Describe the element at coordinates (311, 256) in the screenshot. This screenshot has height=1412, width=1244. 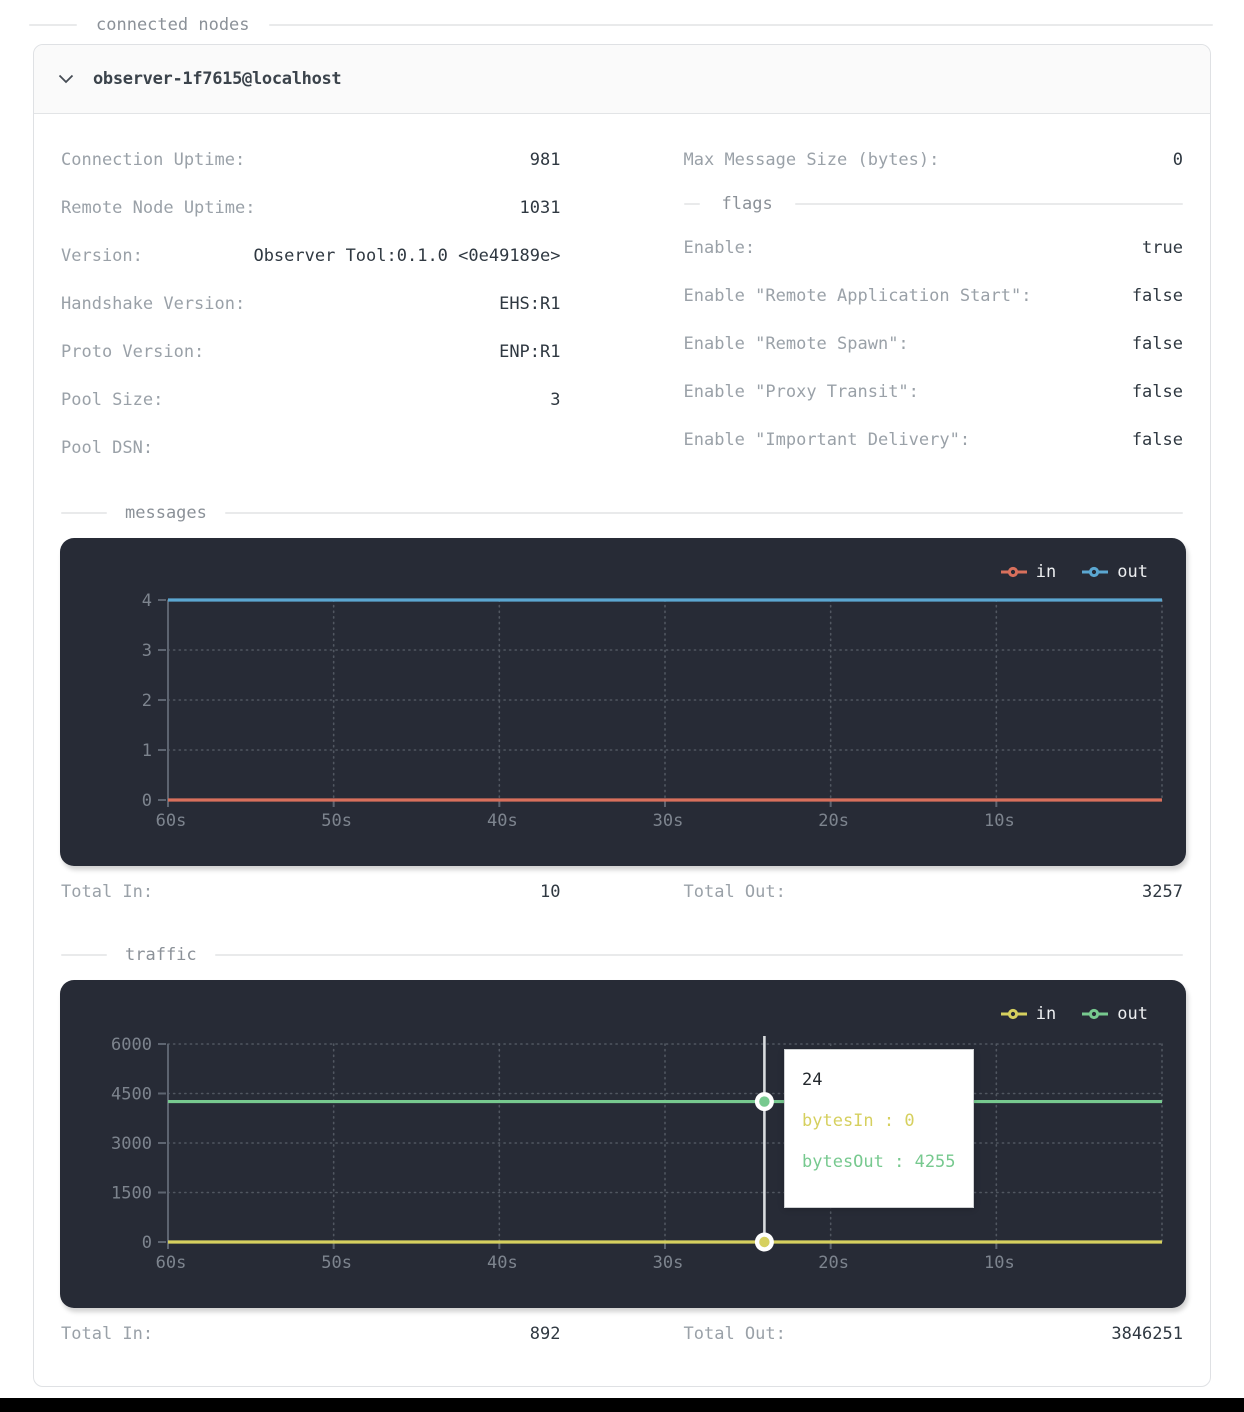
I see `stat-version: Version: Observer Tool:0.1.0 <0e49189e>` at that location.